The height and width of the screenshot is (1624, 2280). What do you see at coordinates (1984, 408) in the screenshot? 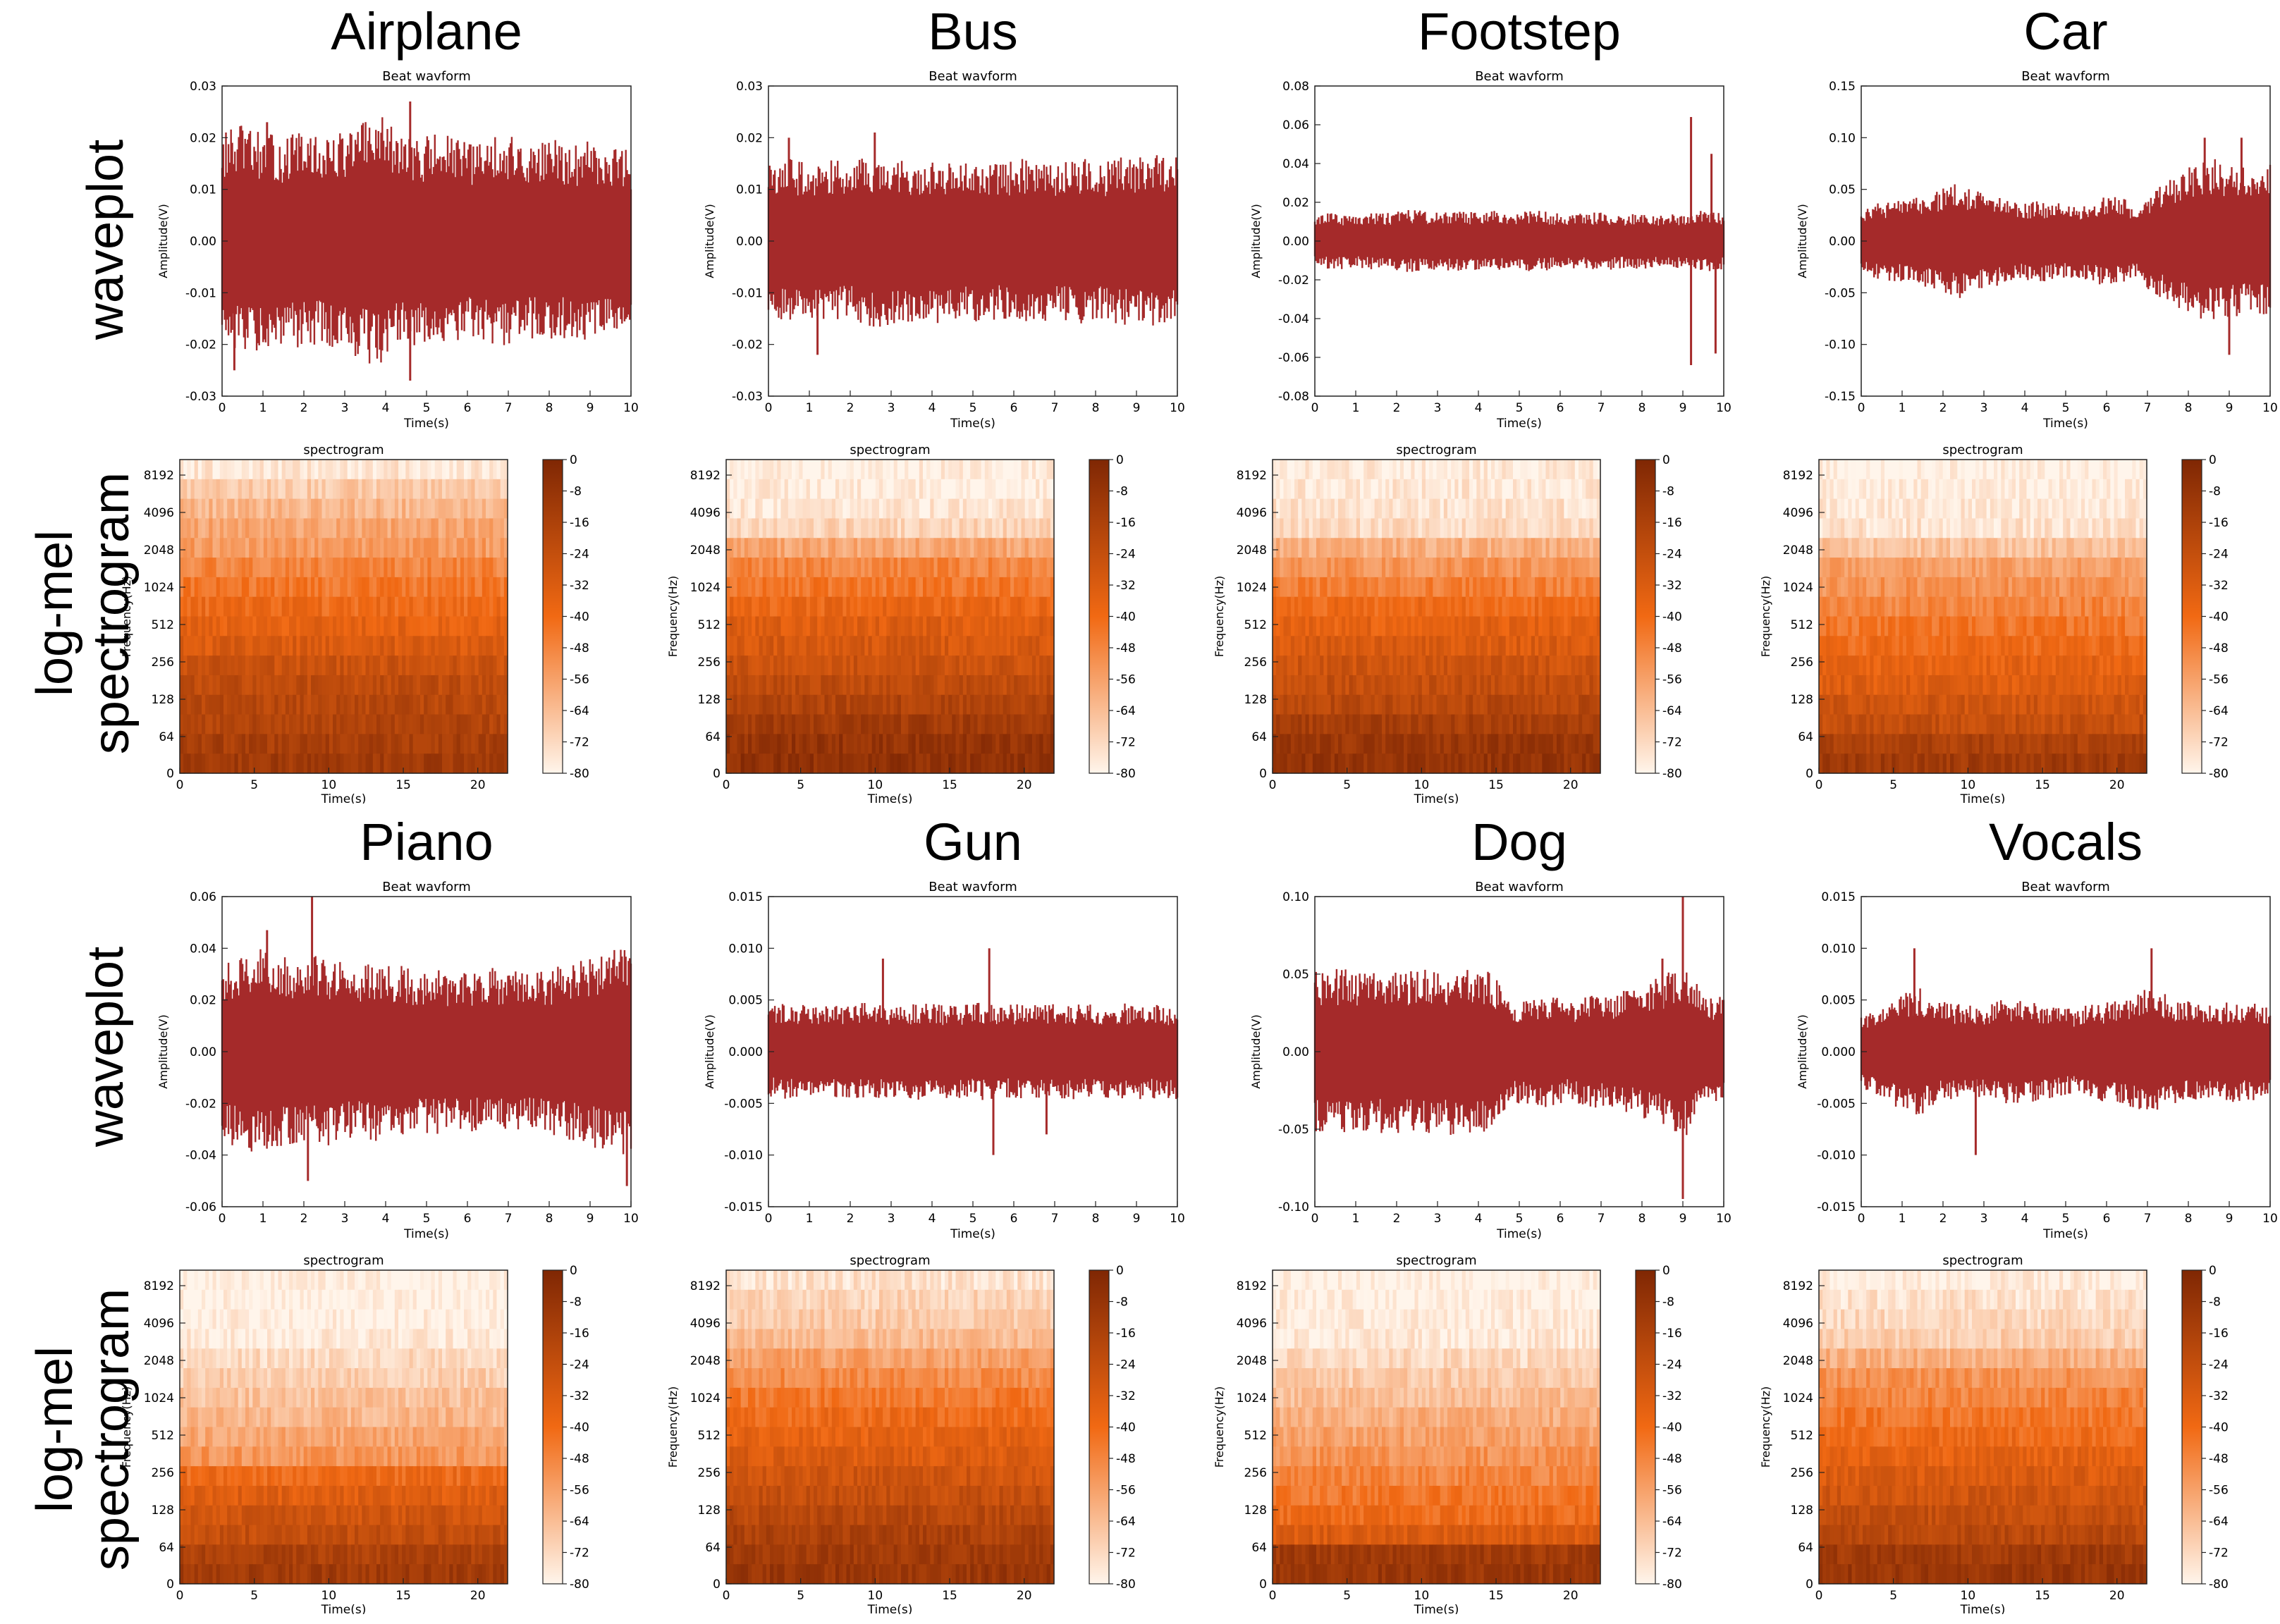
I see `x-tick-label: 3` at bounding box center [1984, 408].